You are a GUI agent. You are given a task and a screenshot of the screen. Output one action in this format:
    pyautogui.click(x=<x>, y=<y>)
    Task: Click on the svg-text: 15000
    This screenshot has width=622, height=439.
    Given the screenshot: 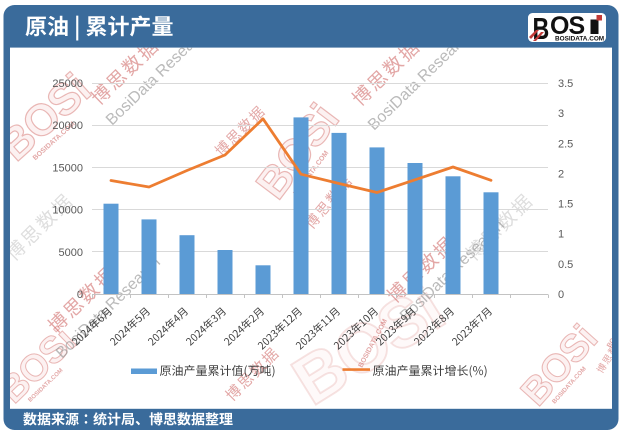 What is the action you would take?
    pyautogui.click(x=67, y=168)
    